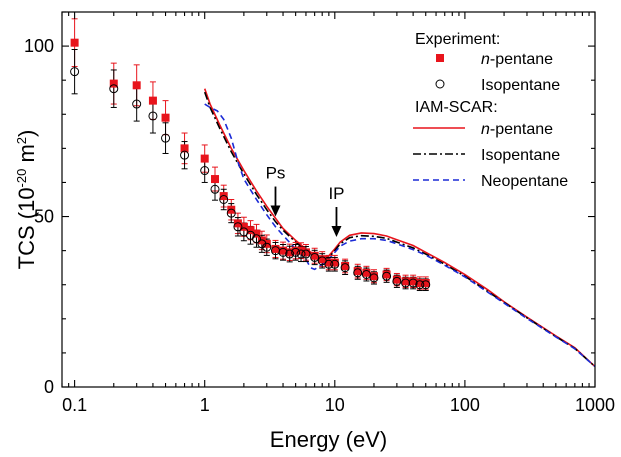 Image resolution: width=621 pixels, height=457 pixels. Describe the element at coordinates (44, 217) in the screenshot. I see `y-tick-label: 50` at that location.